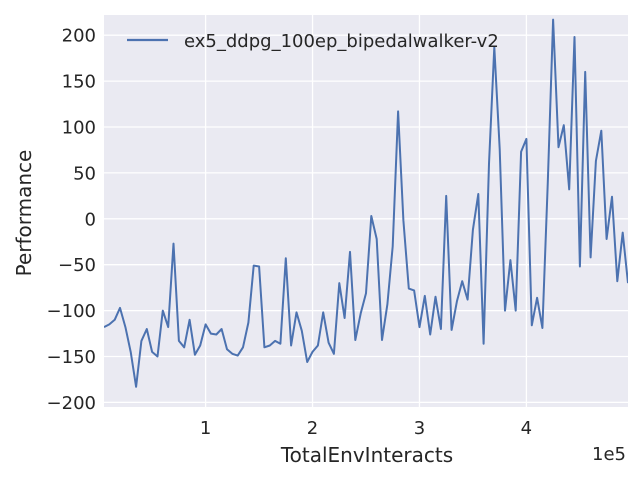 The height and width of the screenshot is (480, 640). I want to click on y-axis-label: Performance, so click(24, 213).